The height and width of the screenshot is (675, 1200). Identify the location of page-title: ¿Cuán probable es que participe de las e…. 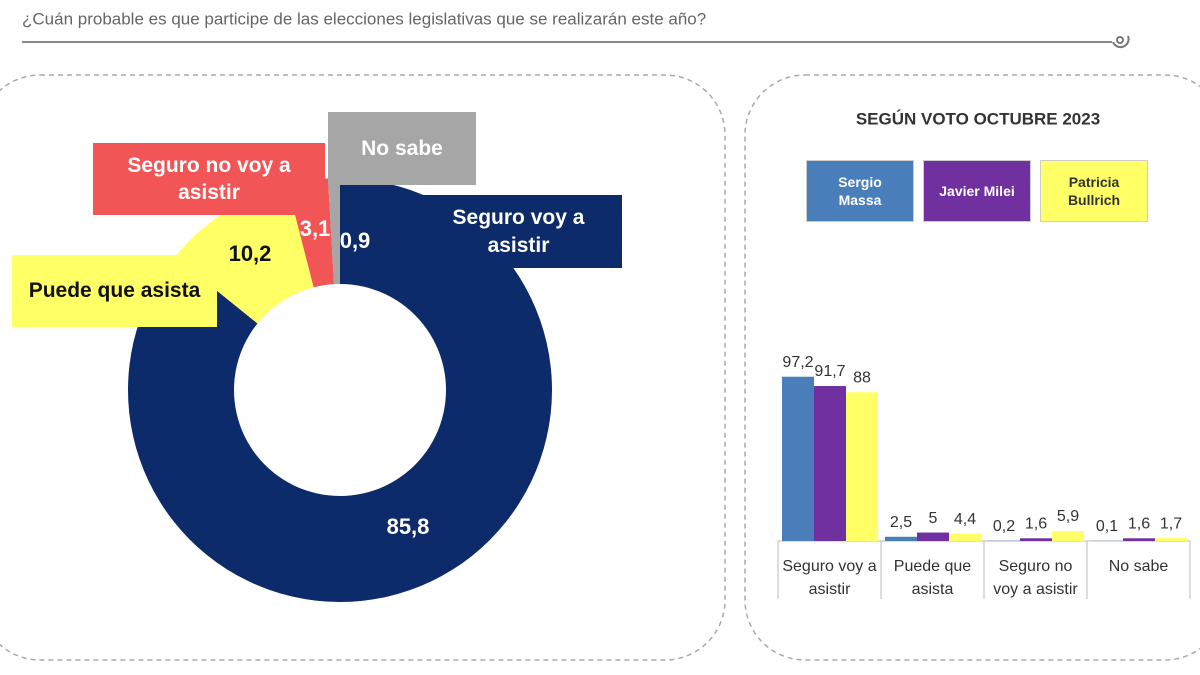
(364, 18).